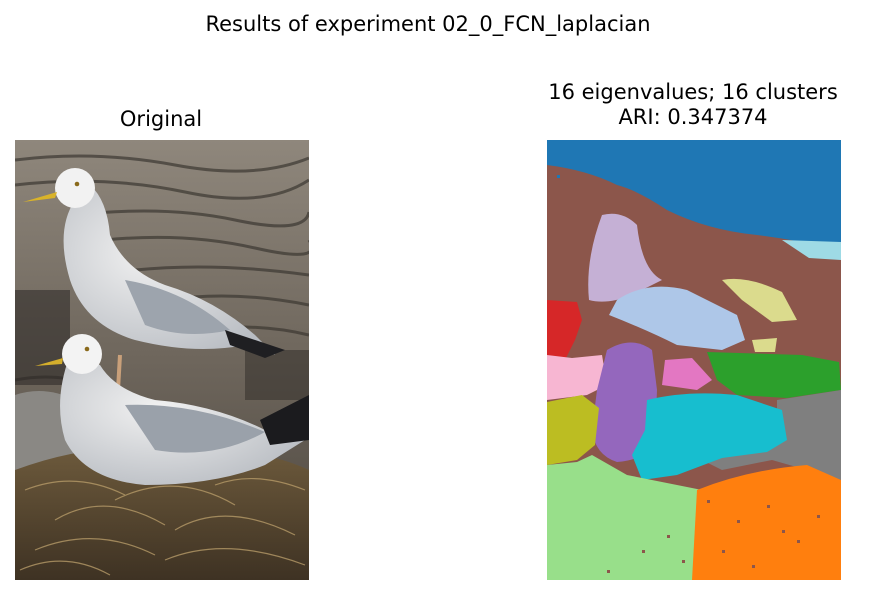  What do you see at coordinates (161, 119) in the screenshot?
I see `original-panel-title: Original` at bounding box center [161, 119].